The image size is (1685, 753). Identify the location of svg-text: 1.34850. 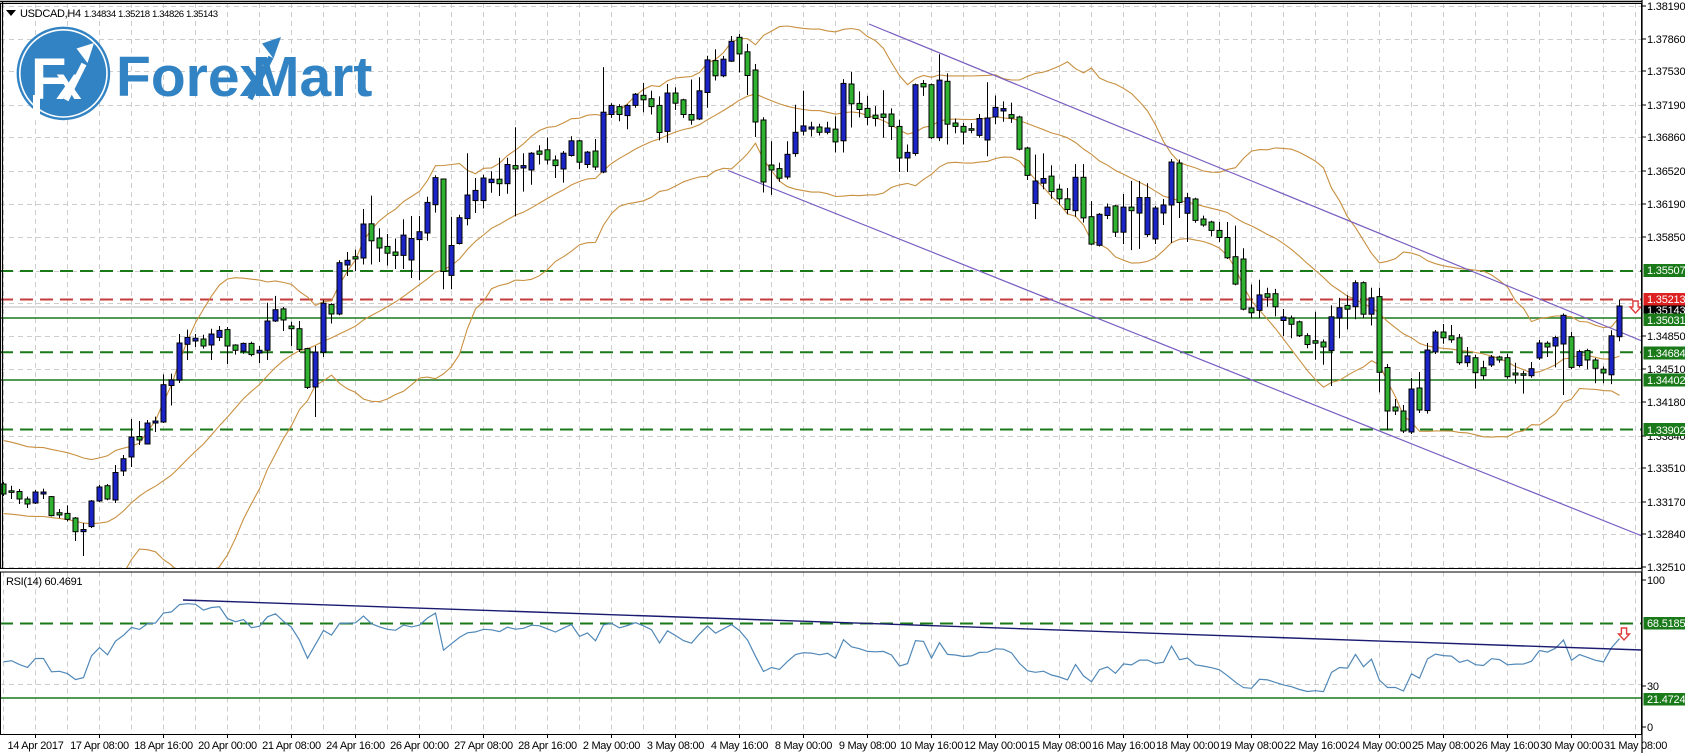
(1666, 337).